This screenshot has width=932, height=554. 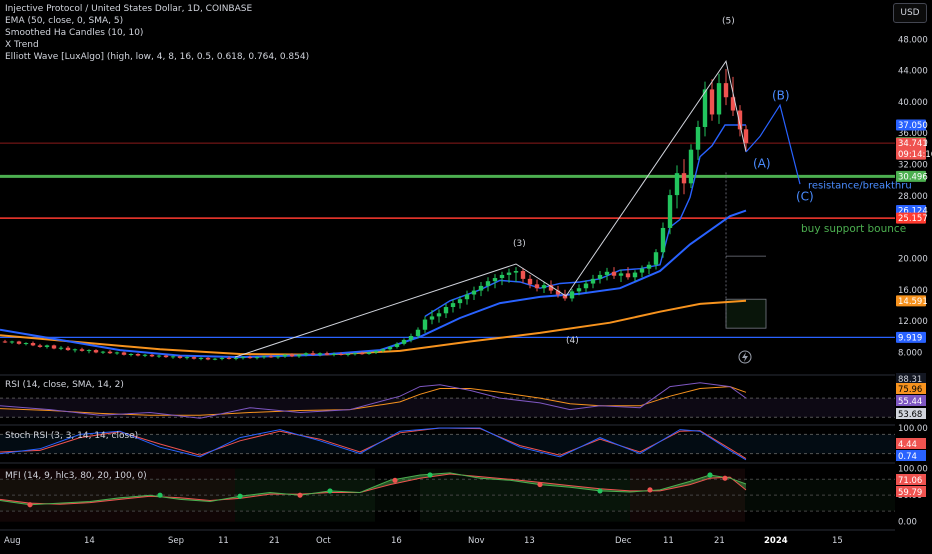 I want to click on time-axis-label: 16, so click(x=396, y=541).